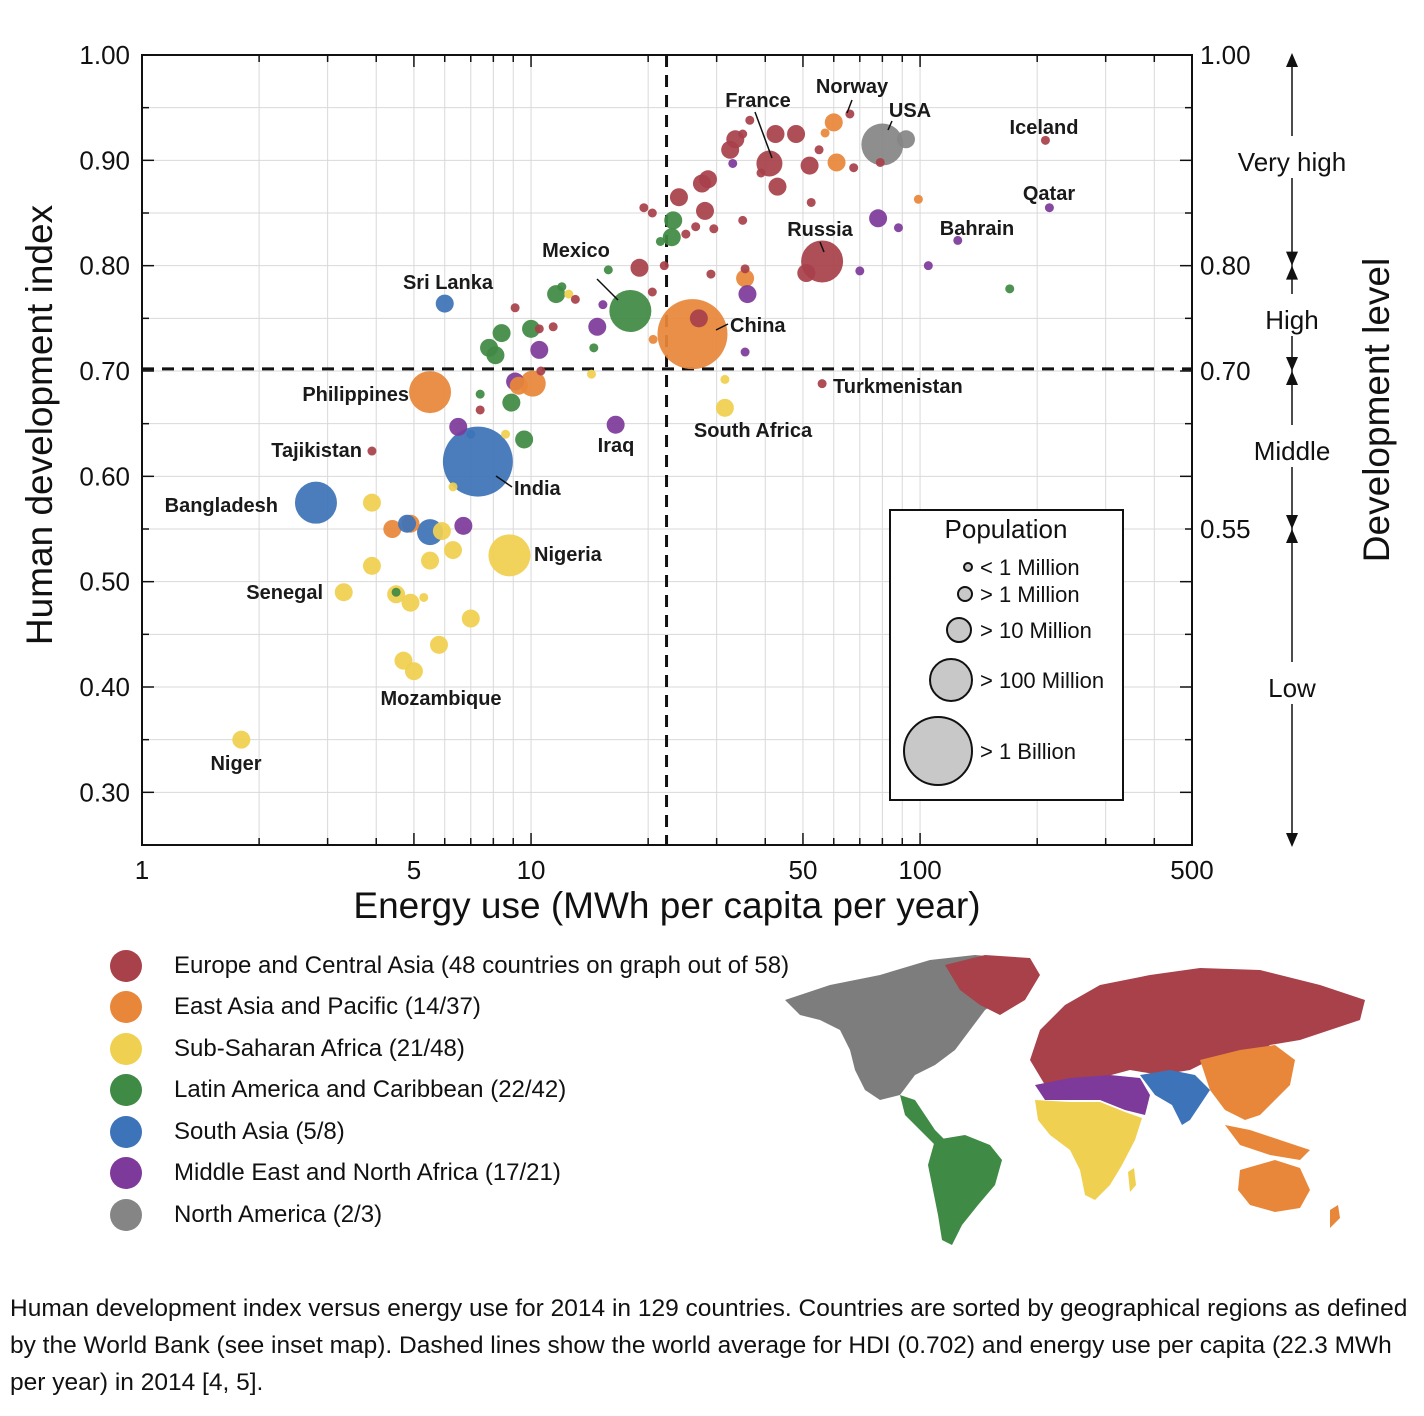  Describe the element at coordinates (284, 593) in the screenshot. I see `label-senegal: Senegal` at that location.